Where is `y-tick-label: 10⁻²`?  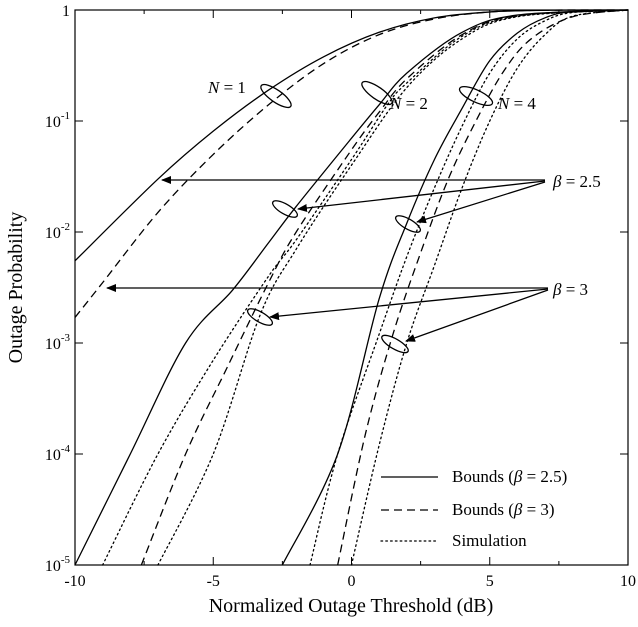 y-tick-label: 10⁻² is located at coordinates (57, 231).